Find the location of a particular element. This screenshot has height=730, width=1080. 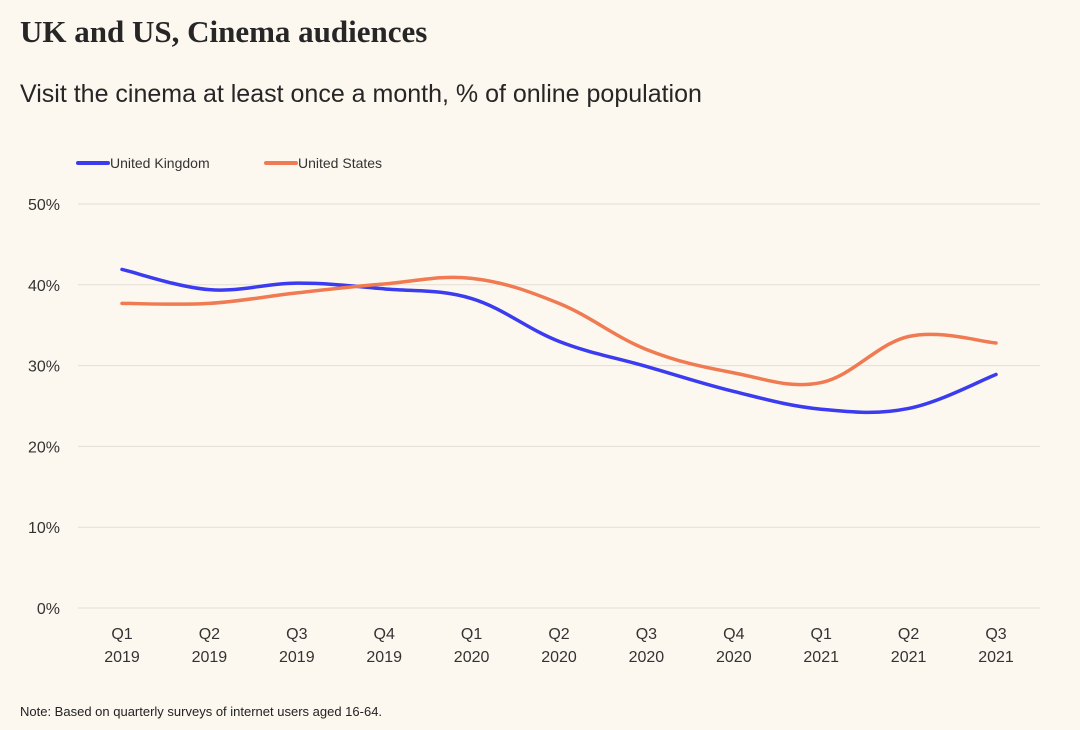

y-tick-label: 50% is located at coordinates (44, 205).